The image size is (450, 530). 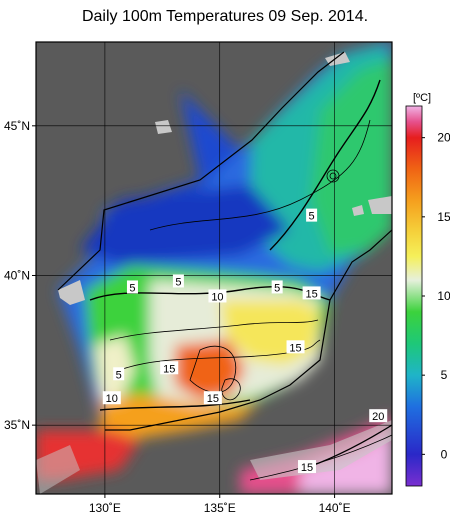 I want to click on lat-tick-label: 35˚N, so click(x=17, y=425).